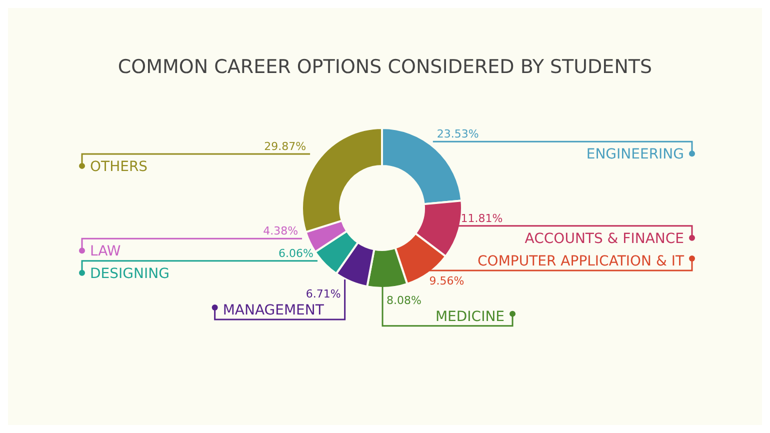 This screenshot has width=770, height=433. I want to click on chart-title: COMMON CAREER OPTIONS CONSIDERED BY STUDENTS, so click(385, 67).